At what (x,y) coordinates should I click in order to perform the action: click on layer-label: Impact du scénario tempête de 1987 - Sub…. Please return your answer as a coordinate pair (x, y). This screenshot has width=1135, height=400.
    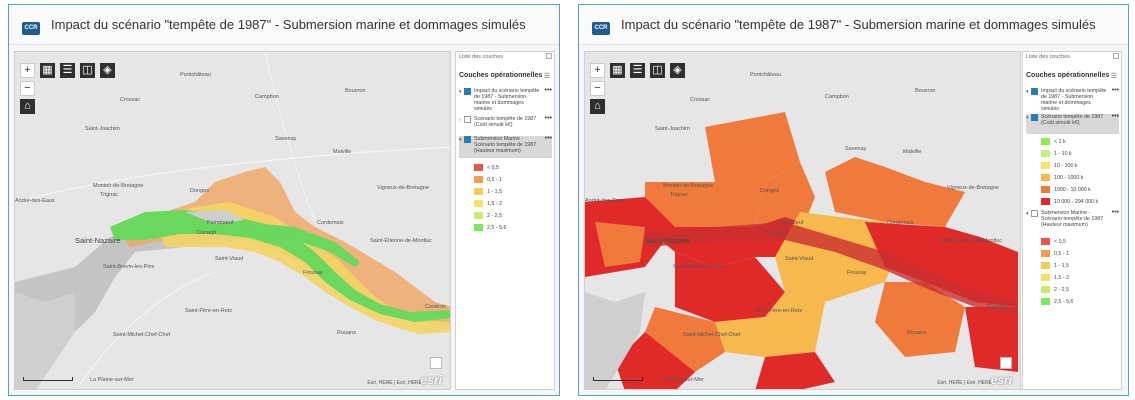
    Looking at the image, I should click on (507, 100).